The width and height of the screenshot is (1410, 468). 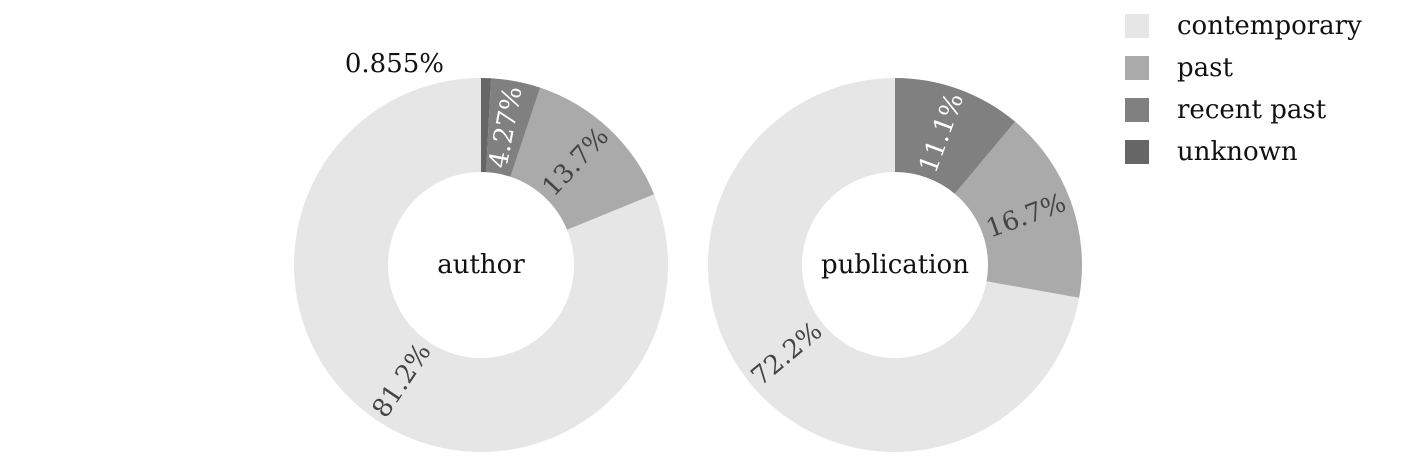 I want to click on legend-label-contemporary: contemporary, so click(x=1269, y=26).